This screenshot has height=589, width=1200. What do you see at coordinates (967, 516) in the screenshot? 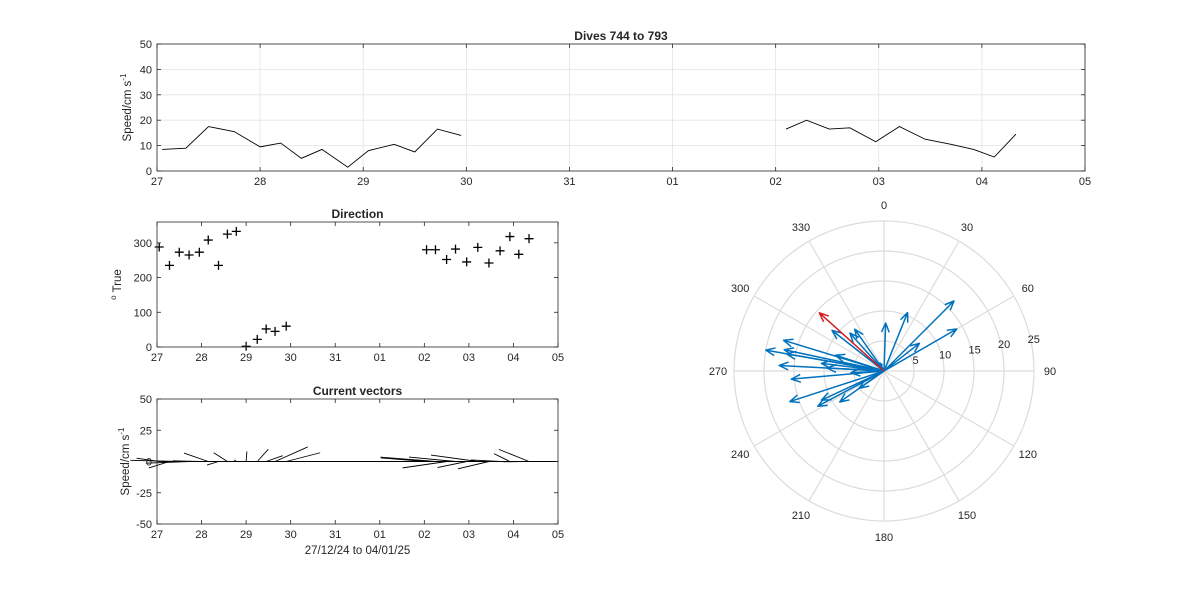
I see `angle-tick-label: 150` at bounding box center [967, 516].